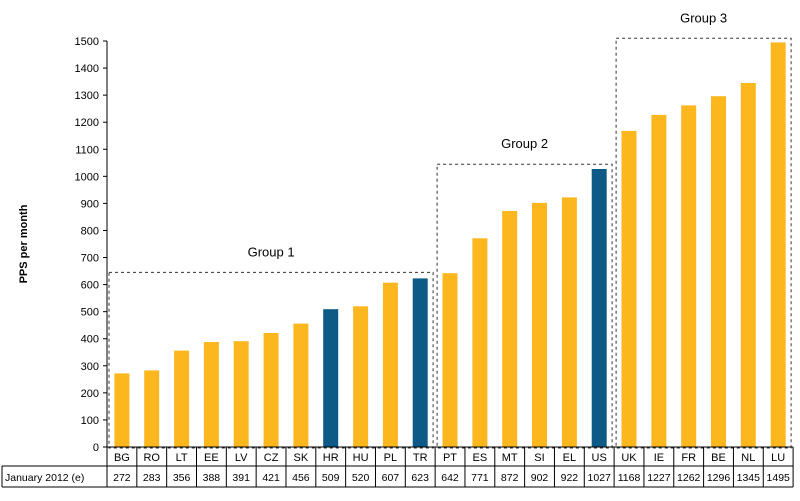 Image resolution: width=800 pixels, height=501 pixels. I want to click on y-tick-label: 200, so click(90, 394).